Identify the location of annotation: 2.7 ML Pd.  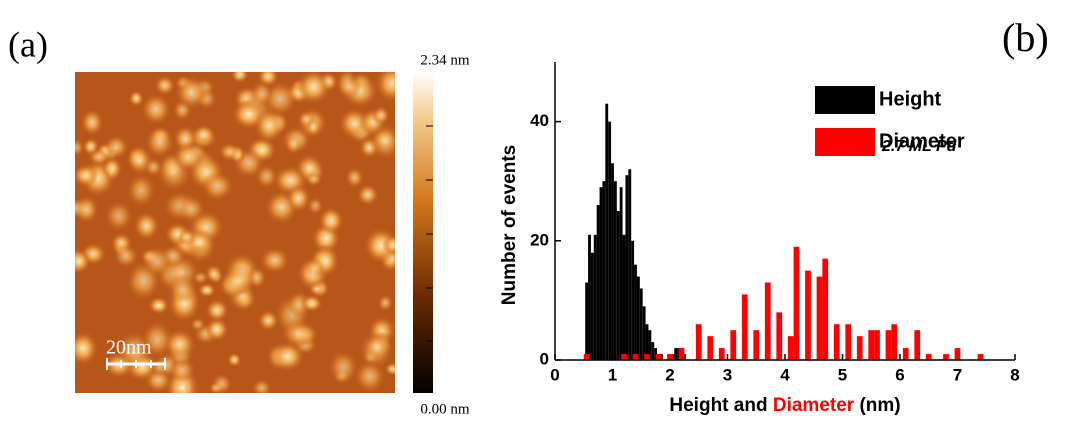
(919, 146).